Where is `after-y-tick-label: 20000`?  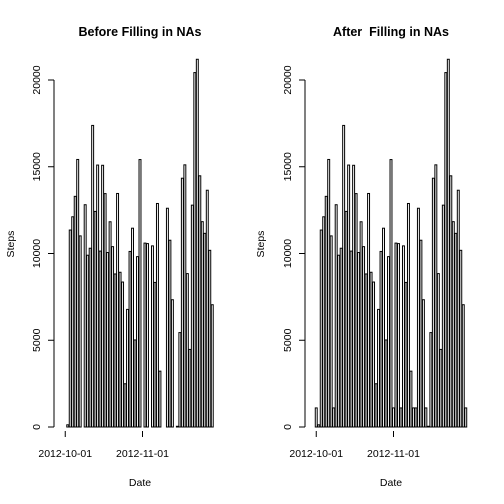
after-y-tick-label: 20000 is located at coordinates (288, 79).